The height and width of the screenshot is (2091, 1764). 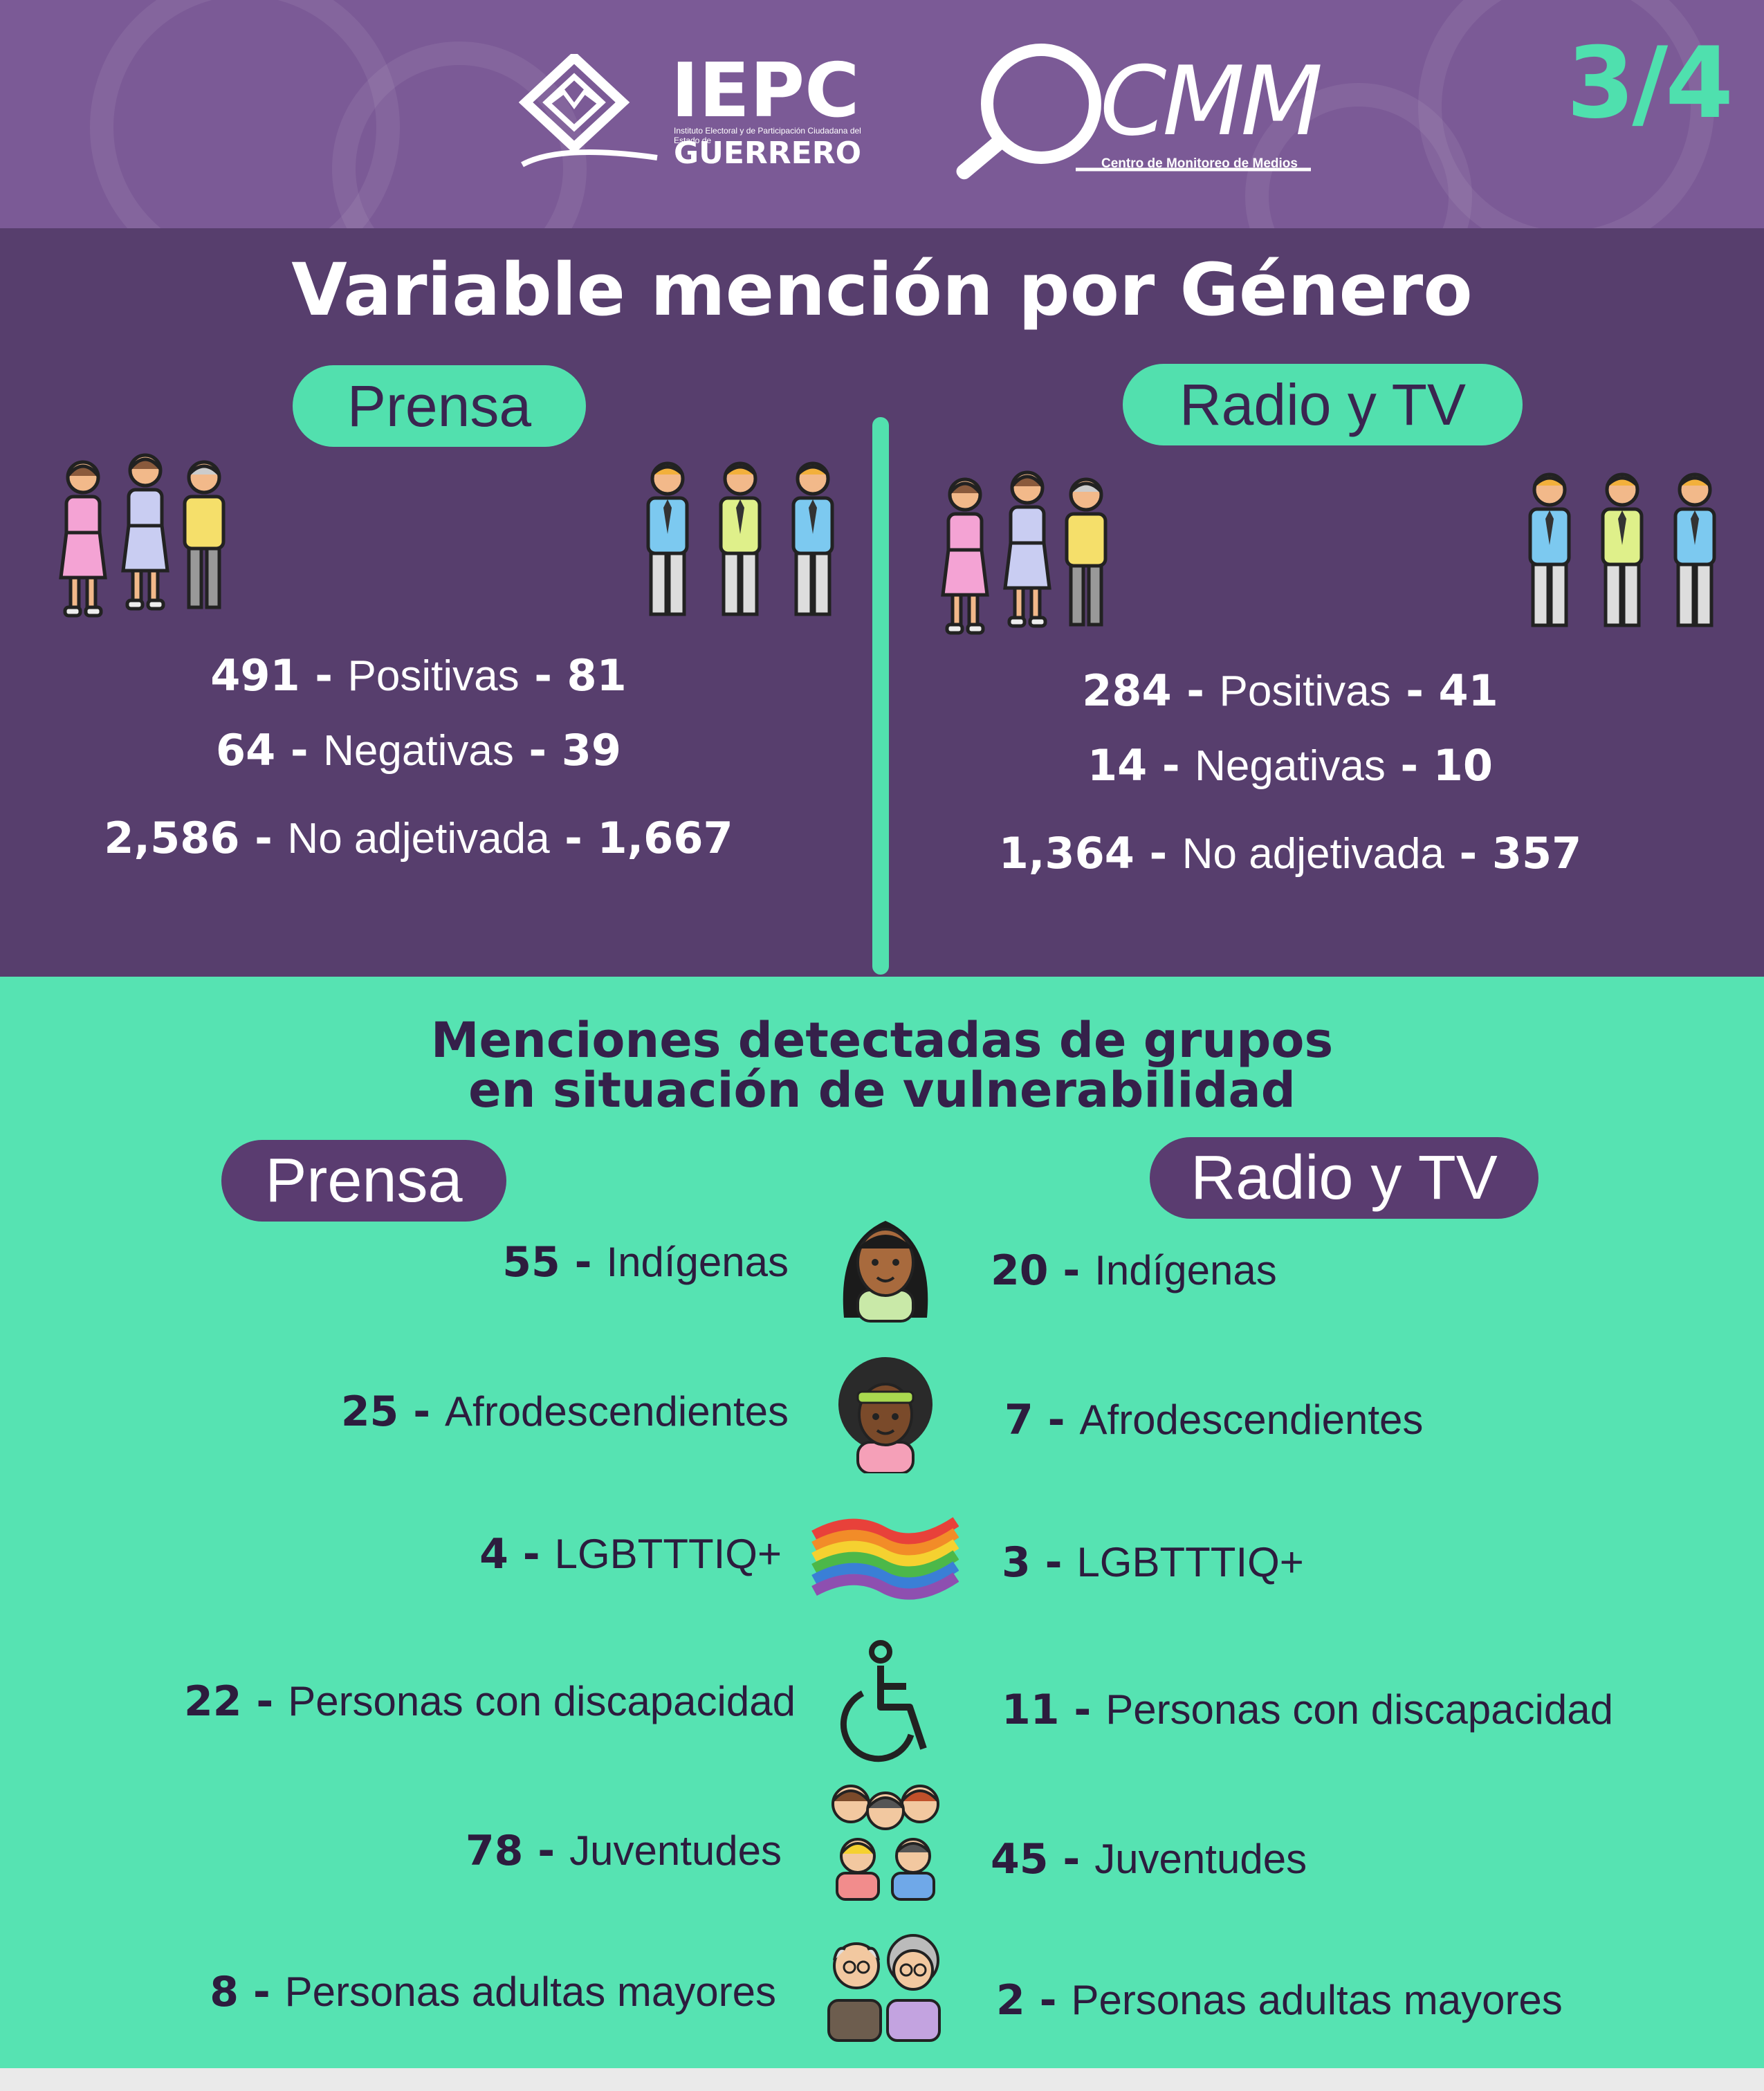 I want to click on radio-tv-positivas-row: 284 - Positivas - 41, so click(x=1290, y=691).